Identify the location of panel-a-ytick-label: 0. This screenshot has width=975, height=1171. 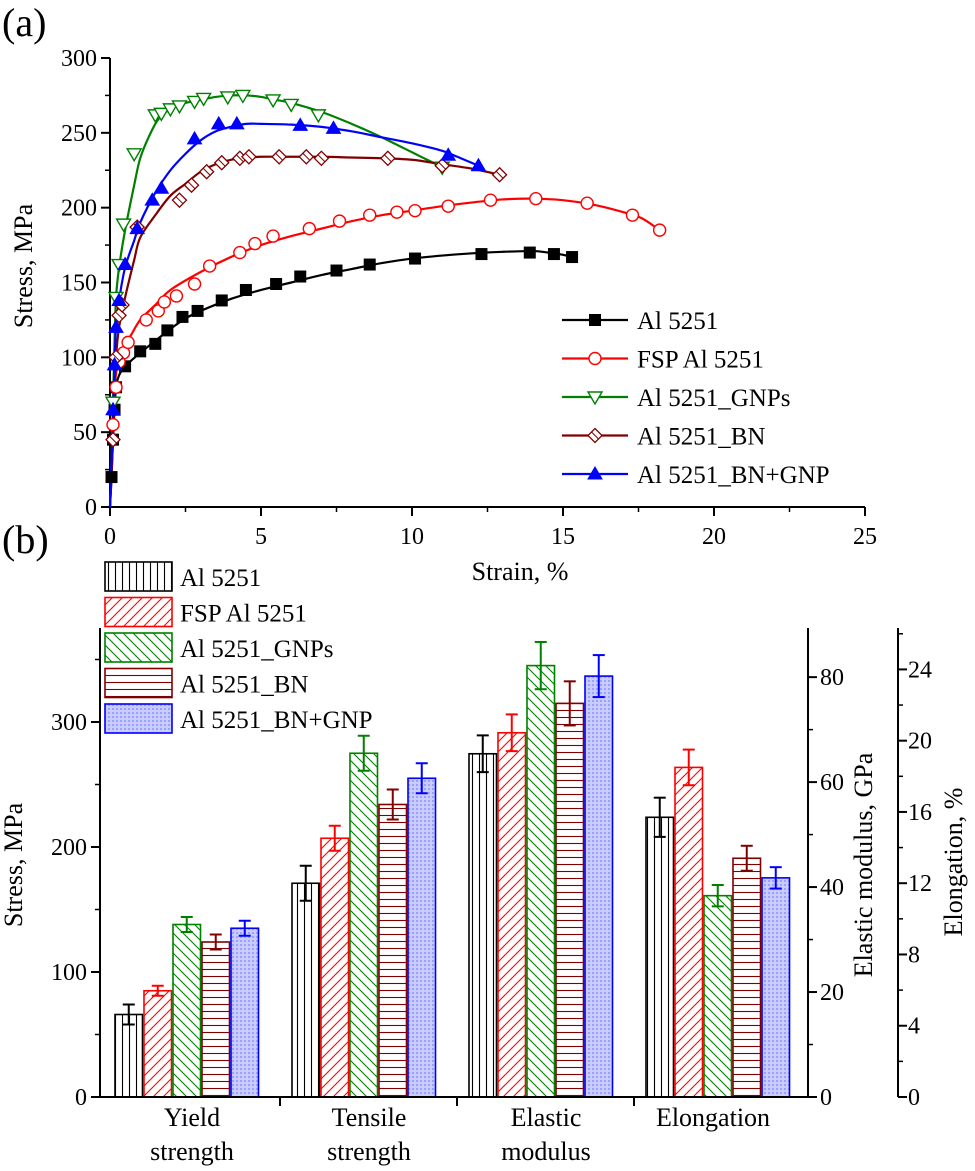
(91, 508).